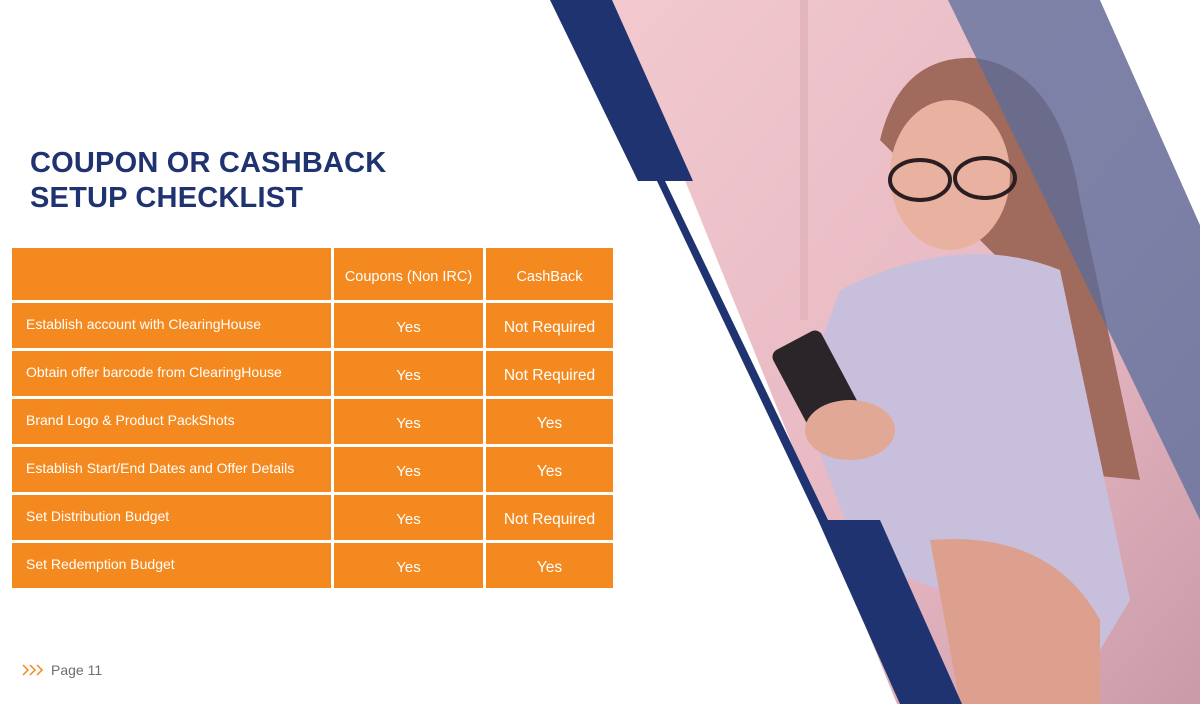 The width and height of the screenshot is (1200, 704). What do you see at coordinates (171, 373) in the screenshot?
I see `row-label: Obtain offer barcode from ClearingHouse` at bounding box center [171, 373].